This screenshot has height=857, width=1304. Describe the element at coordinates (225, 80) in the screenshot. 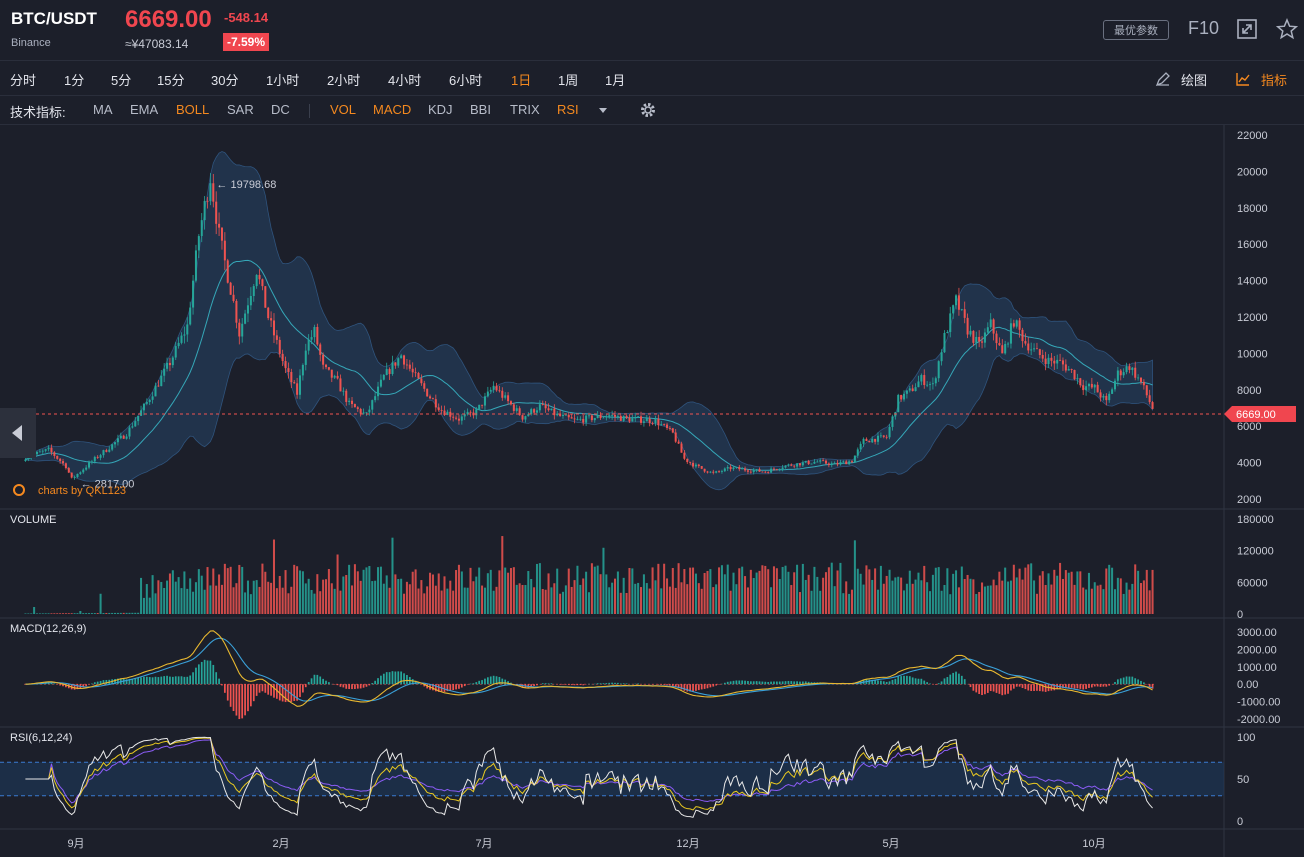

I see `tf-30m: 30分` at that location.